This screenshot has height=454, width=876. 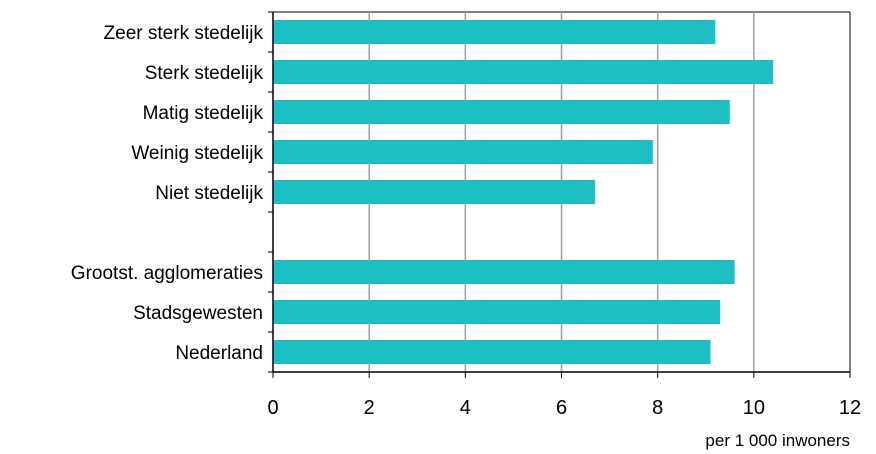 I want to click on x-tick-label: 0, so click(x=272, y=408).